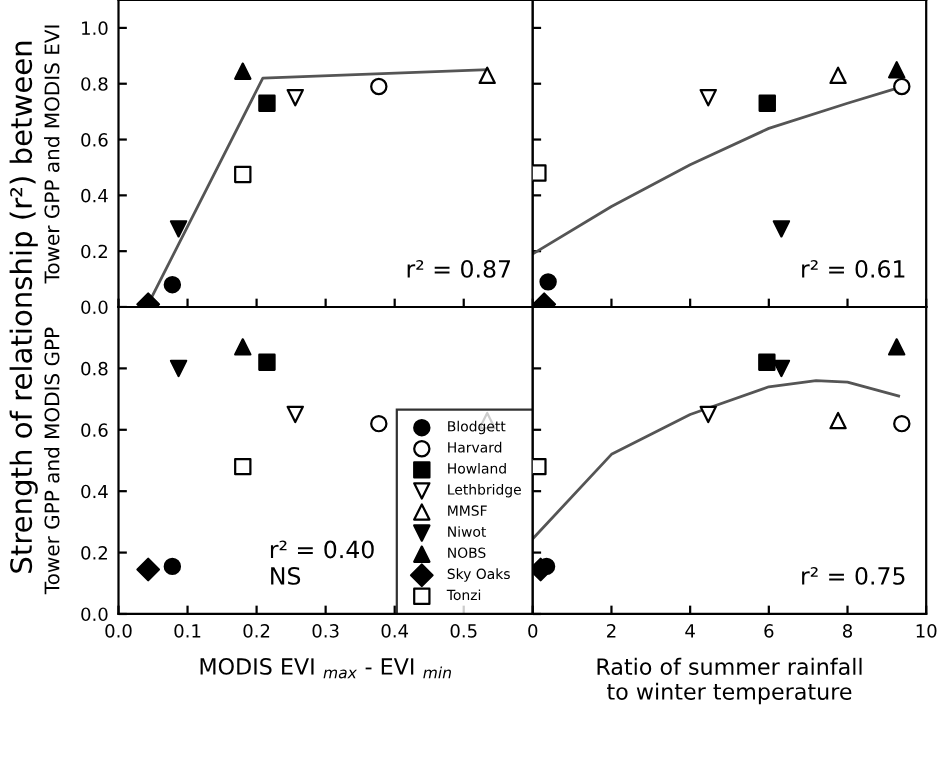 This screenshot has width=948, height=758. I want to click on y-tick-label: 1.0, so click(95, 28).